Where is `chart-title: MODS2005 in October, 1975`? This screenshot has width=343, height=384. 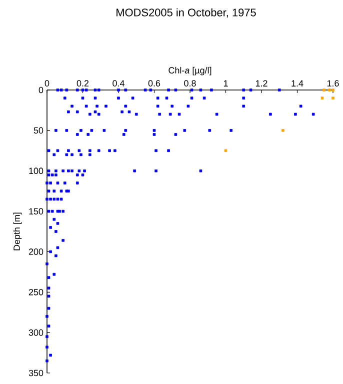
chart-title: MODS2005 in October, 1975 is located at coordinates (186, 13).